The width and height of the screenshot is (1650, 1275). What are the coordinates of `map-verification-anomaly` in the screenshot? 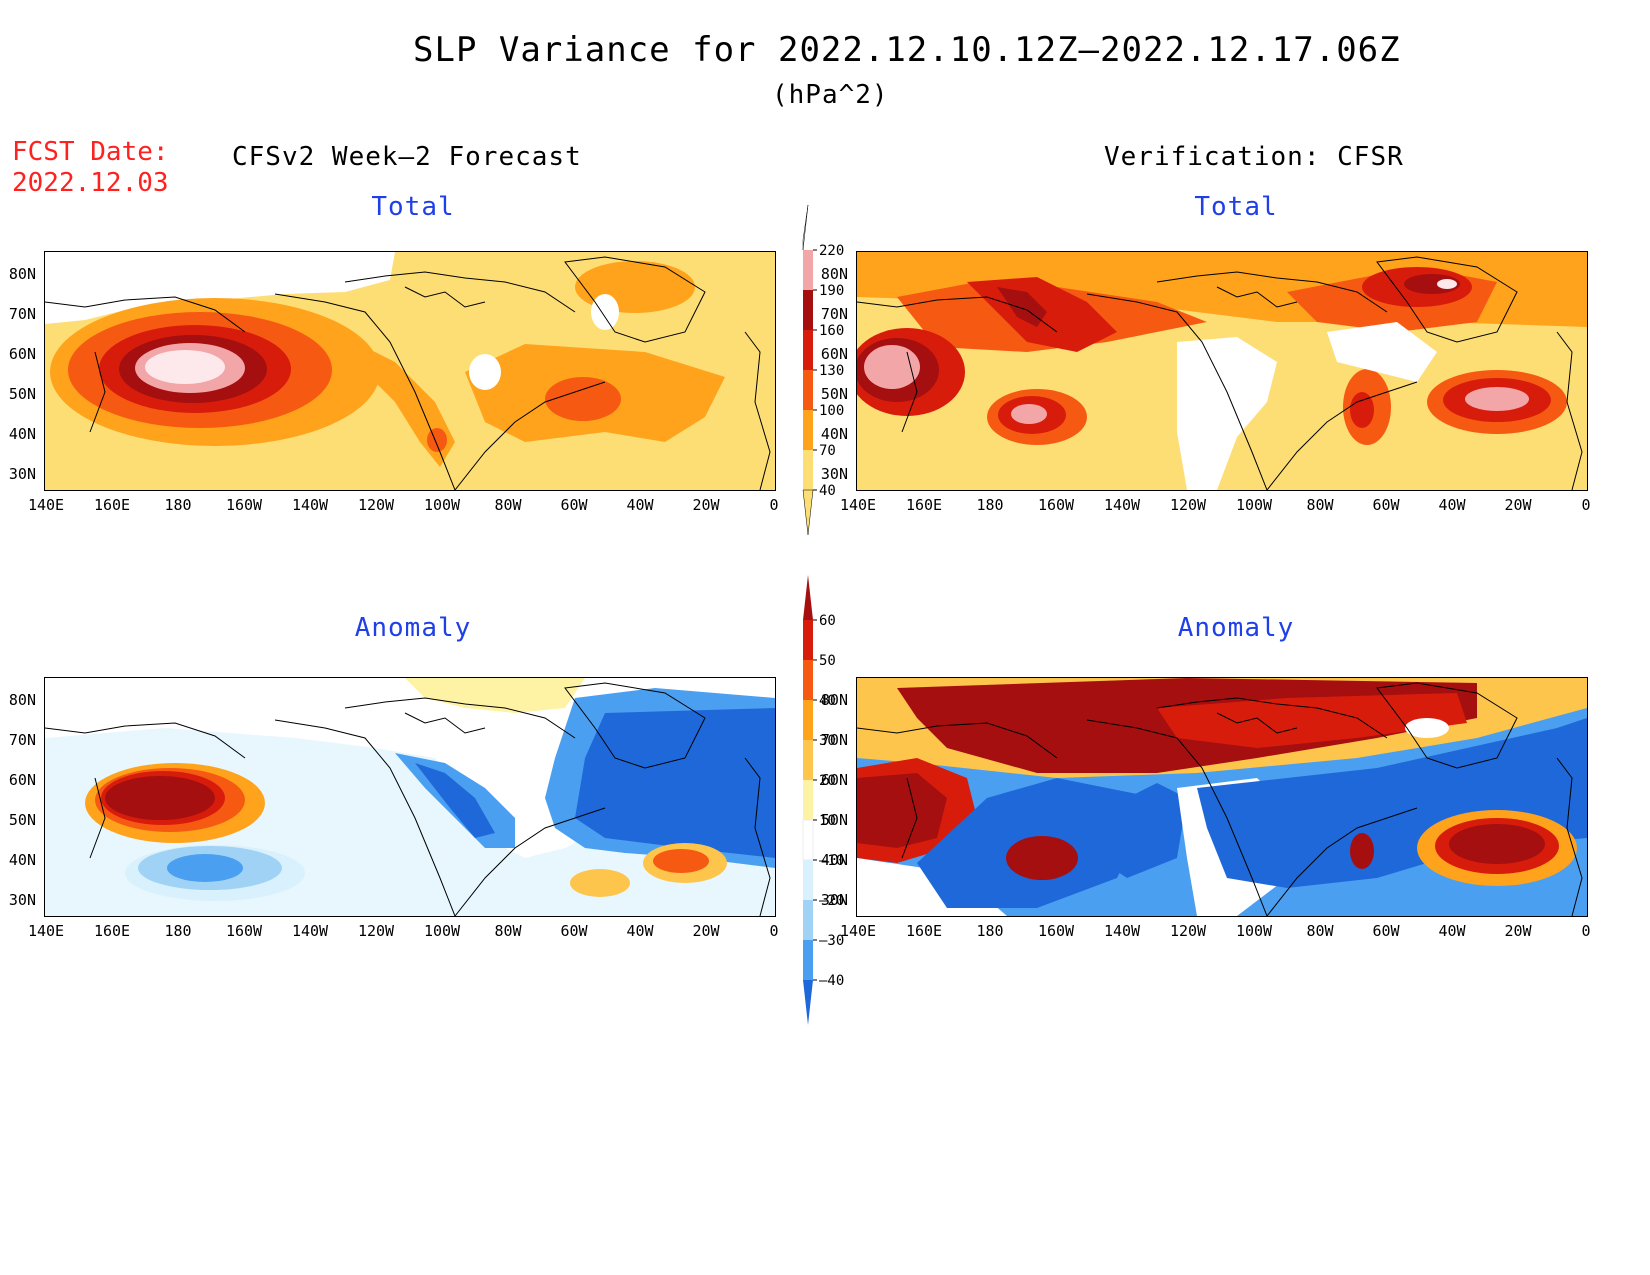 It's located at (1222, 797).